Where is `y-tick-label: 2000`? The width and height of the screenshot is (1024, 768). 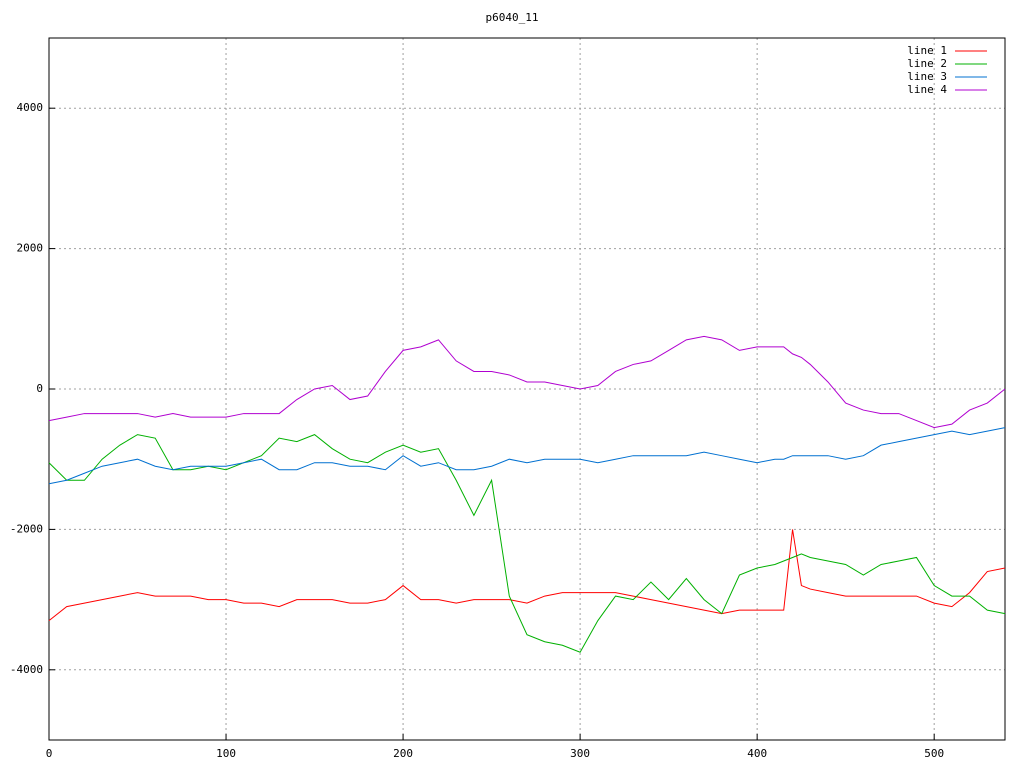
y-tick-label: 2000 is located at coordinates (30, 248).